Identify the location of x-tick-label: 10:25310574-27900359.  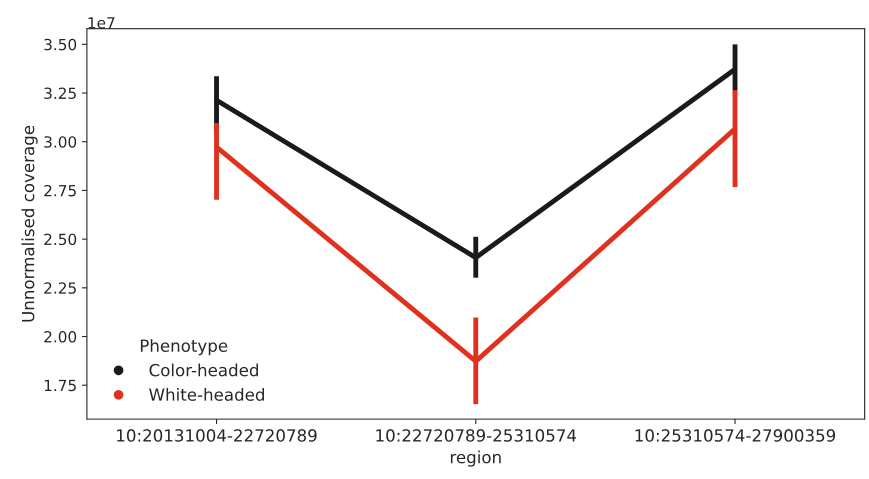
(736, 435).